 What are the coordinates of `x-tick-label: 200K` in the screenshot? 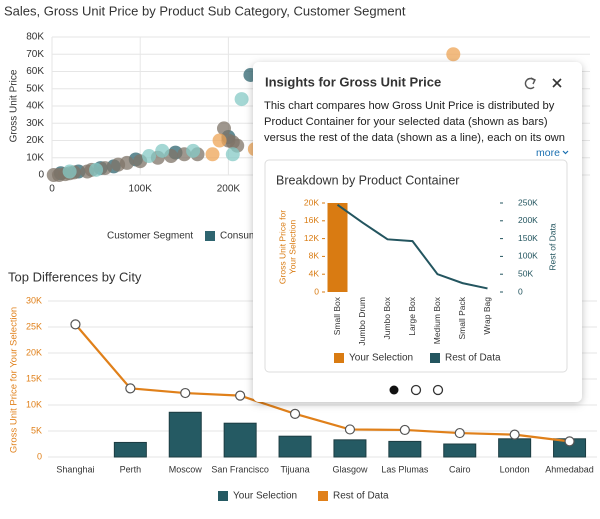 It's located at (229, 189).